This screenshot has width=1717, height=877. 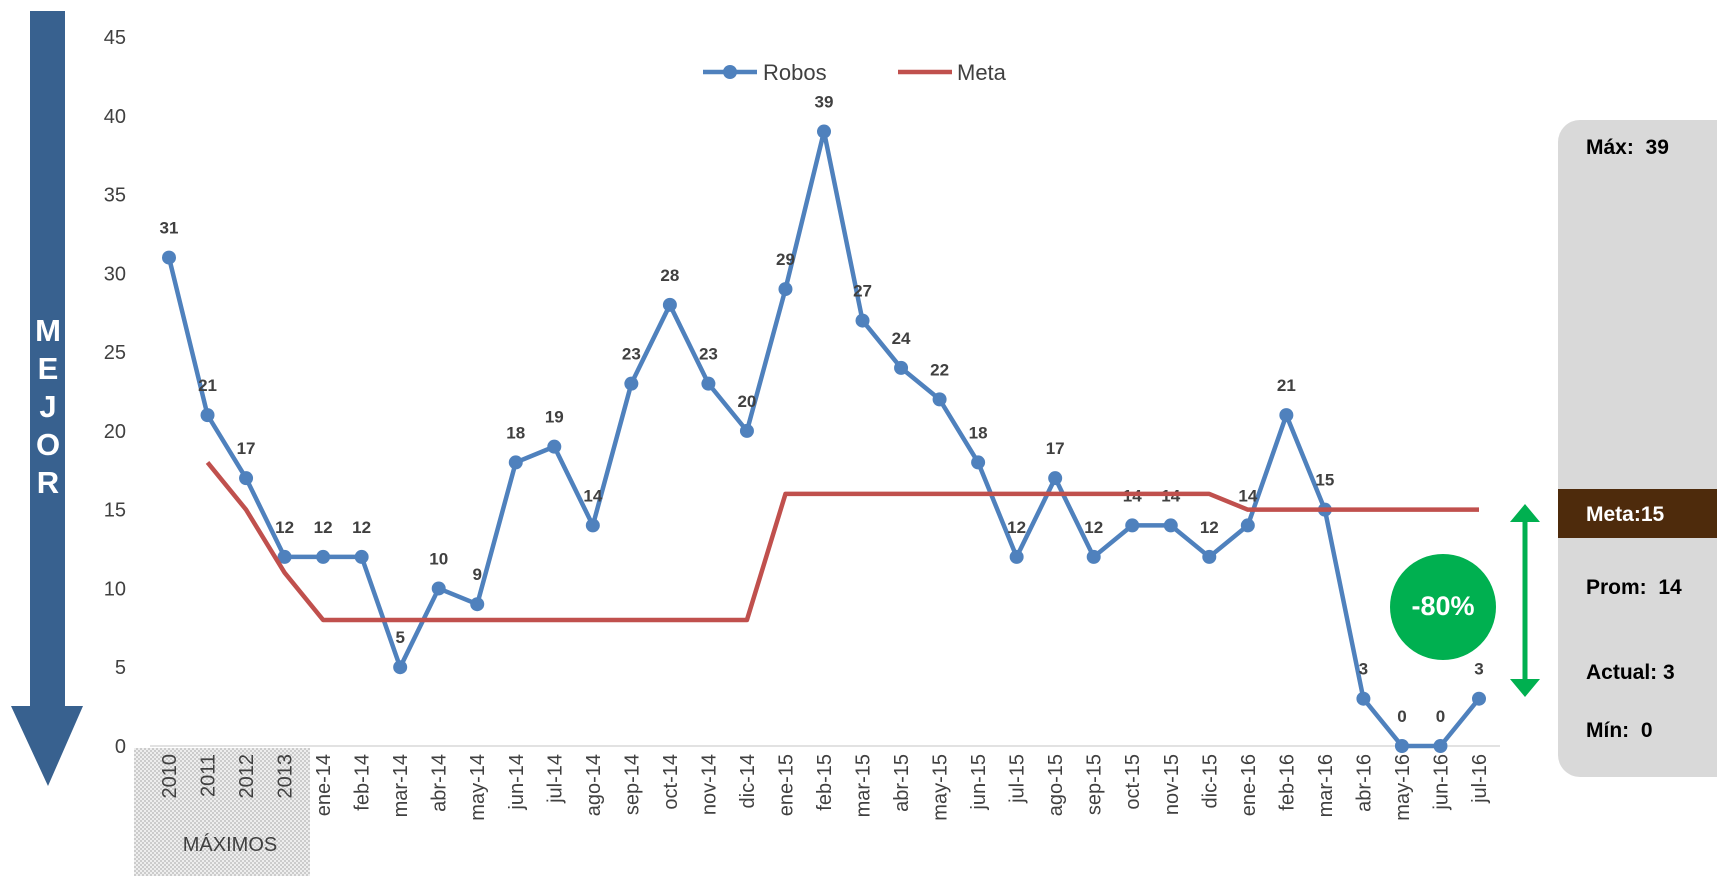 What do you see at coordinates (939, 369) in the screenshot?
I see `data-label: 22` at bounding box center [939, 369].